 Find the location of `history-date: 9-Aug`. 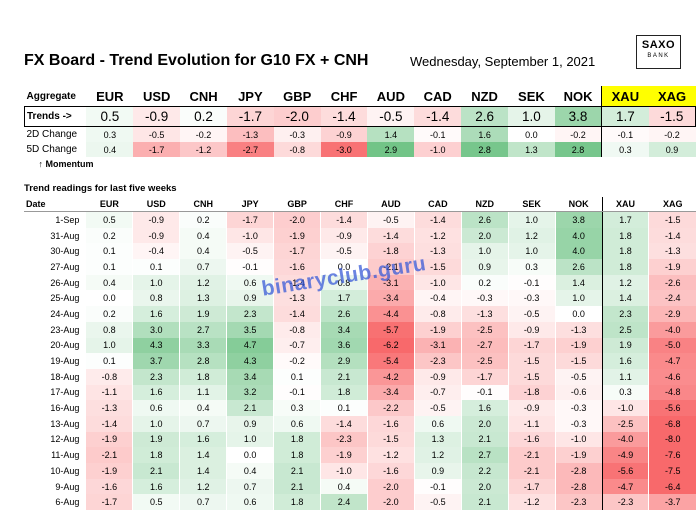

history-date: 9-Aug is located at coordinates (67, 486).